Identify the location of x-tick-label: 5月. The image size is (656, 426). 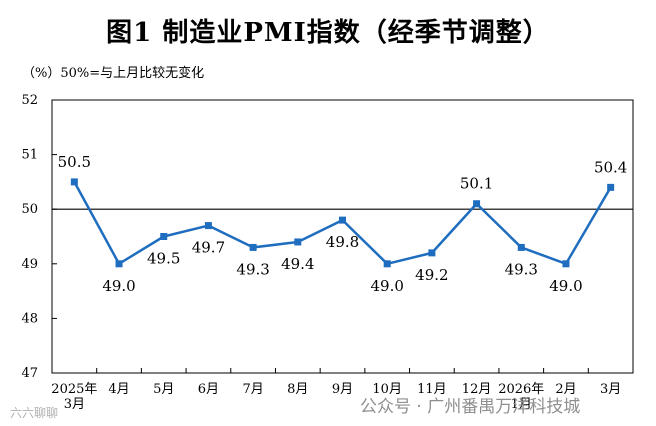
(163, 389).